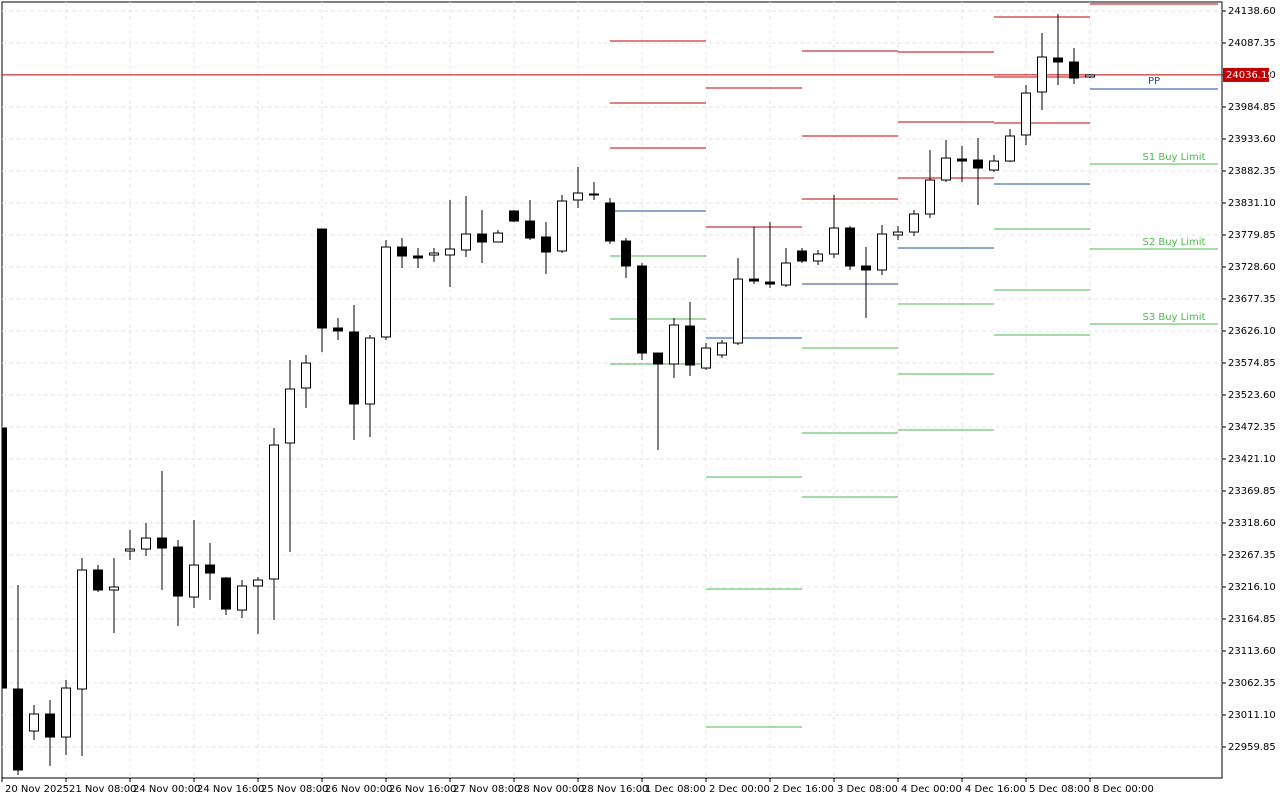 This screenshot has width=1280, height=800. I want to click on x-tick-label: 28 Nov 16:00, so click(614, 789).